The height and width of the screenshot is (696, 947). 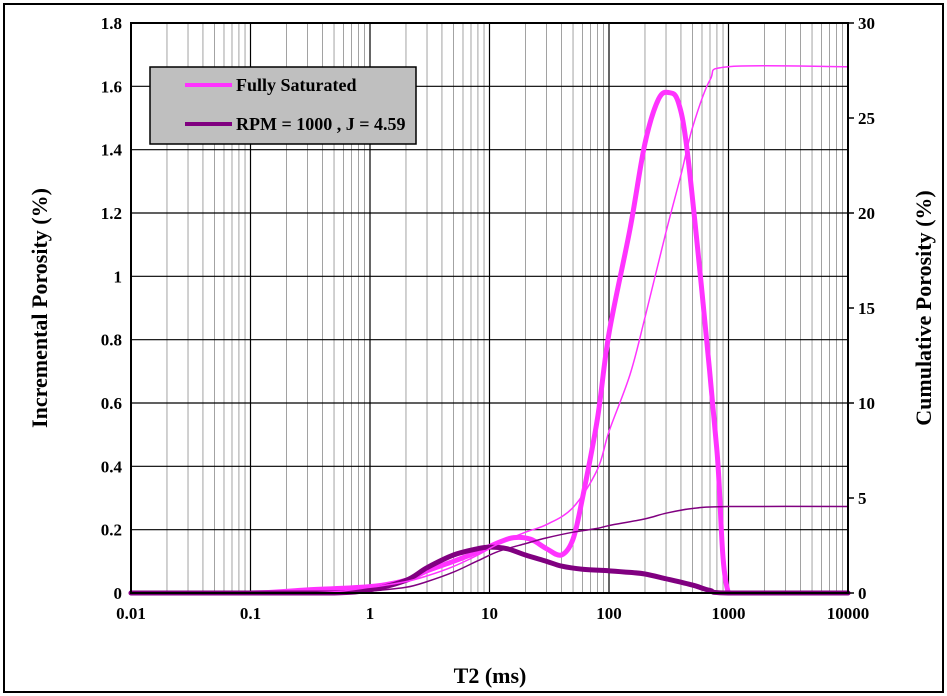 What do you see at coordinates (866, 403) in the screenshot?
I see `y2-tick-label: 10` at bounding box center [866, 403].